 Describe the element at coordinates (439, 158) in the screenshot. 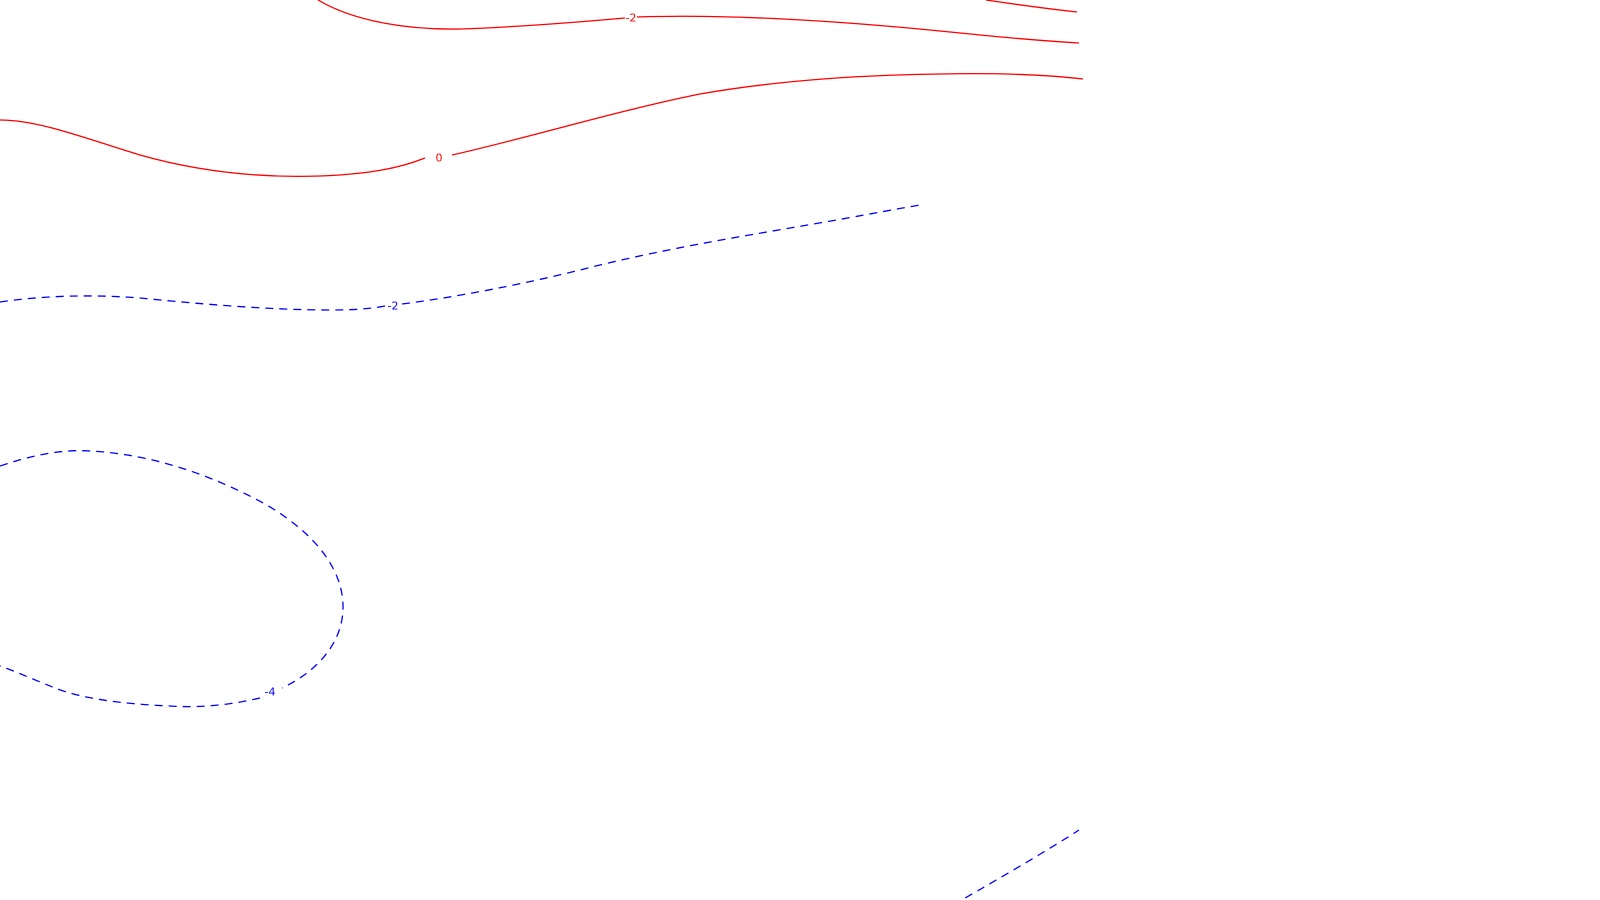

I see `contour-label-zero: 0` at that location.